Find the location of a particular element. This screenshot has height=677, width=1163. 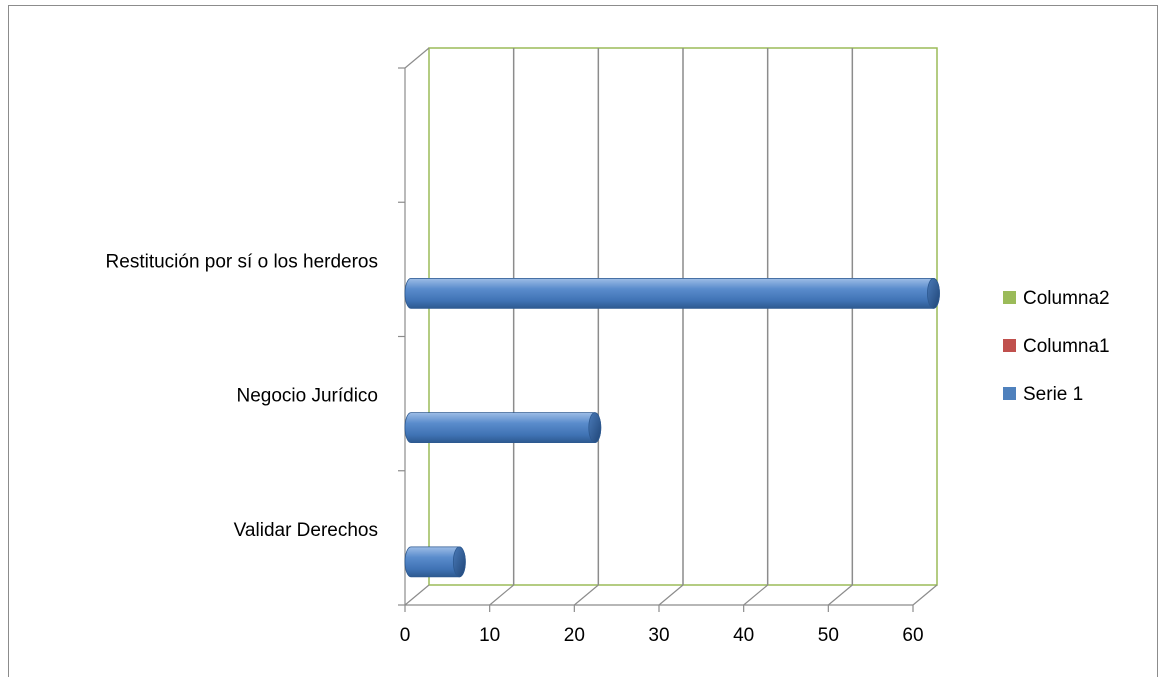

x-tick-label: 10 is located at coordinates (489, 635).